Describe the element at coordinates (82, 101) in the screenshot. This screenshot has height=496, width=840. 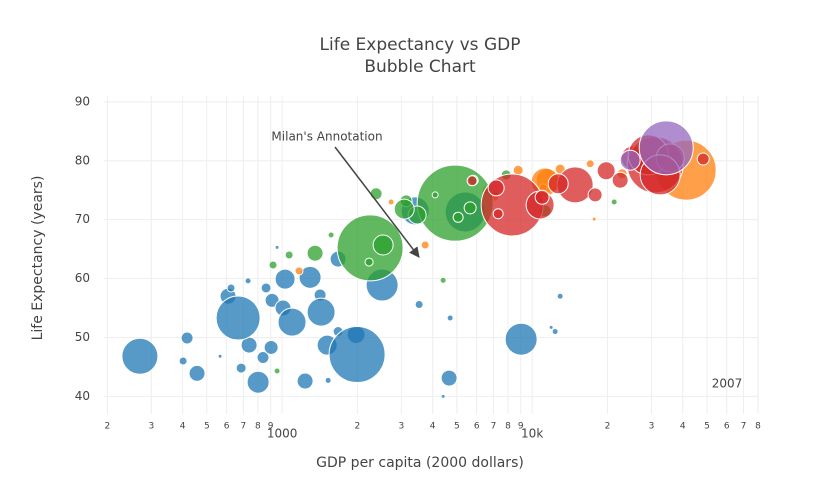
I see `y-tick-label: 90` at that location.